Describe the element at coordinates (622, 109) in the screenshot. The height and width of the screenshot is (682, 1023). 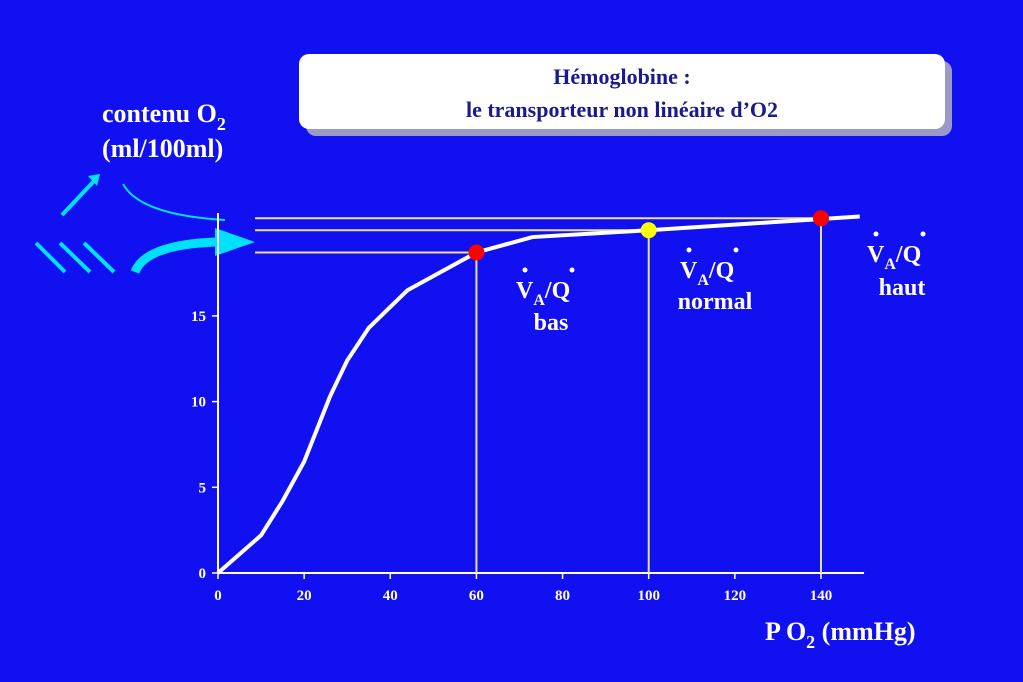
I see `title-line: le transporteur non linéaire d’O2` at that location.